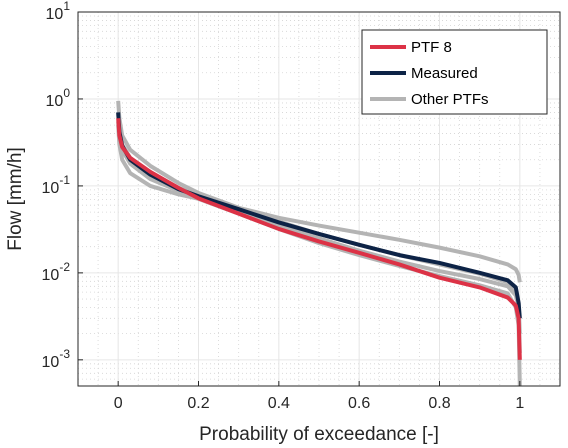 Image resolution: width=568 pixels, height=448 pixels. Describe the element at coordinates (198, 403) in the screenshot. I see `x-tick-label: 0.2` at that location.